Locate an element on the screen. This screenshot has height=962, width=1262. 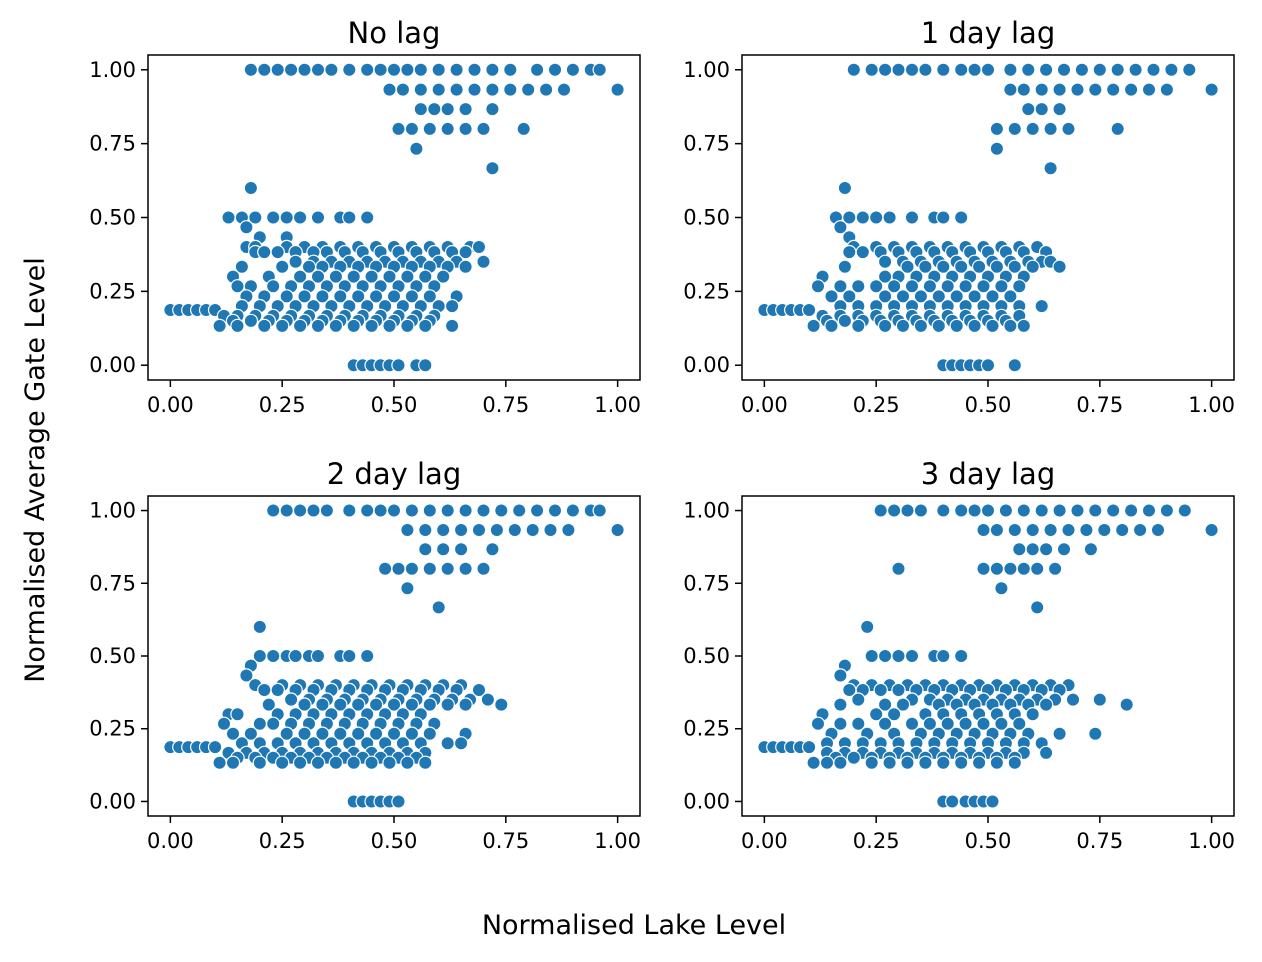
x-tick-label: 1.00 is located at coordinates (617, 405).